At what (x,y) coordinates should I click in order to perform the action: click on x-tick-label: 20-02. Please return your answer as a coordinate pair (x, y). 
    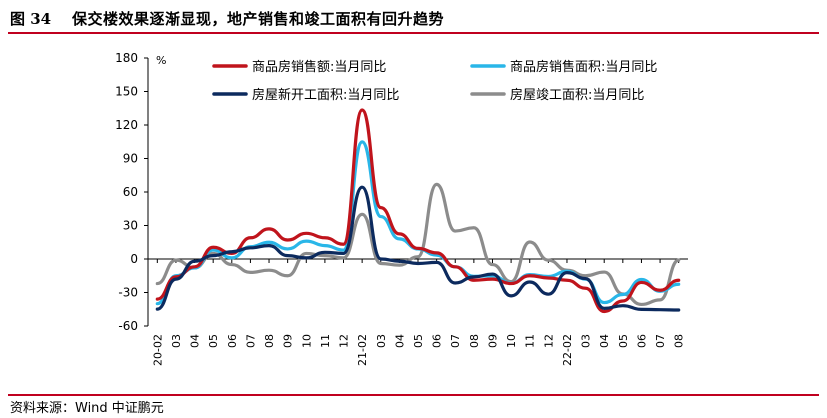
    Looking at the image, I should click on (157, 350).